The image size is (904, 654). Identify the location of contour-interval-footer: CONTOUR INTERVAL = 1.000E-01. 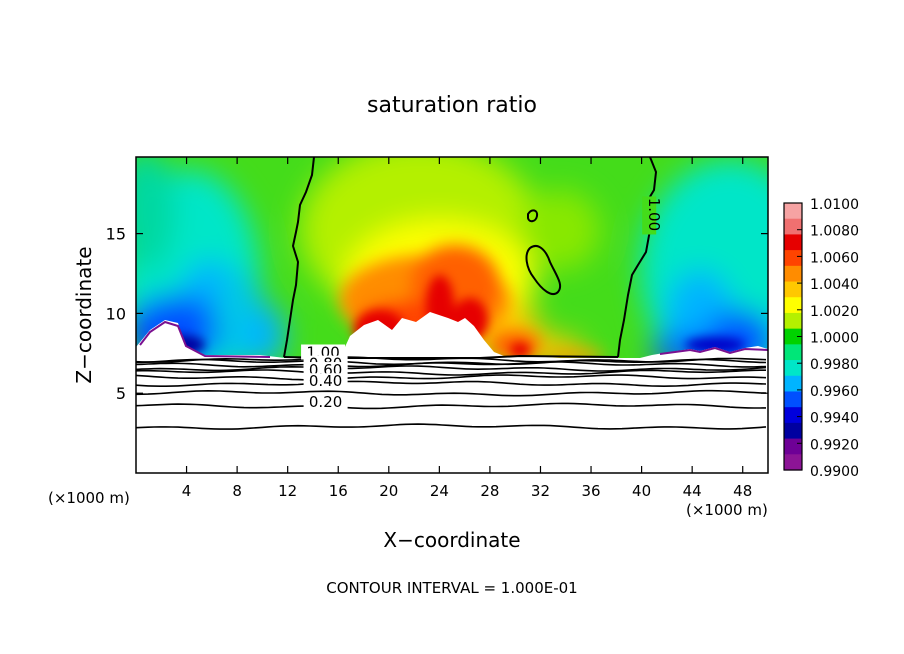
(451, 588).